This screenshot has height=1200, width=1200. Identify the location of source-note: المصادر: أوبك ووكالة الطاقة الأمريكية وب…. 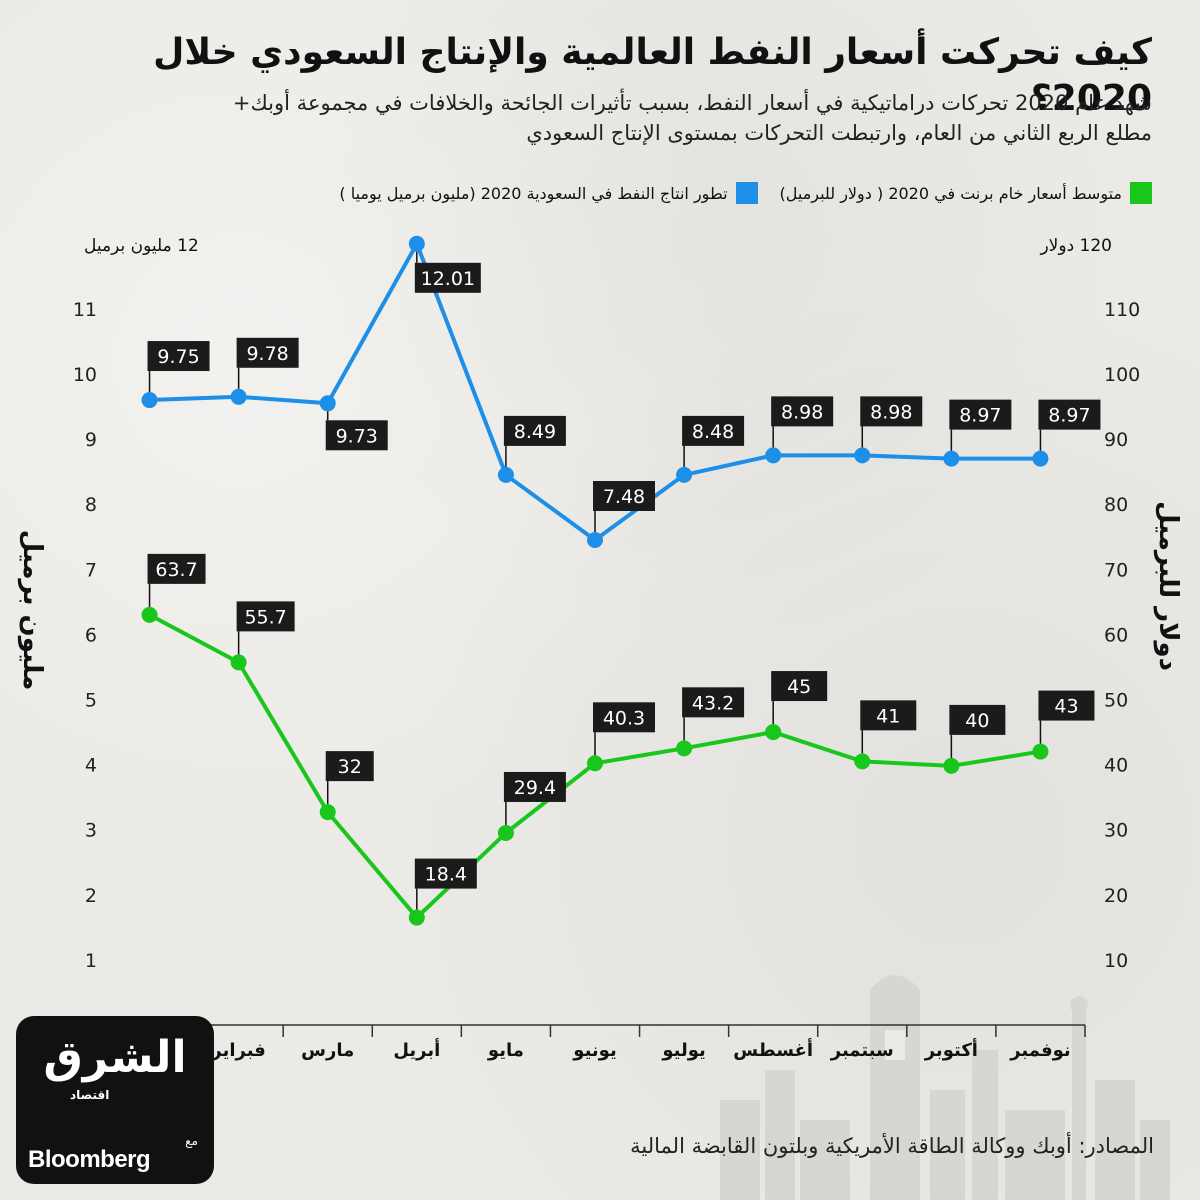
(892, 1146).